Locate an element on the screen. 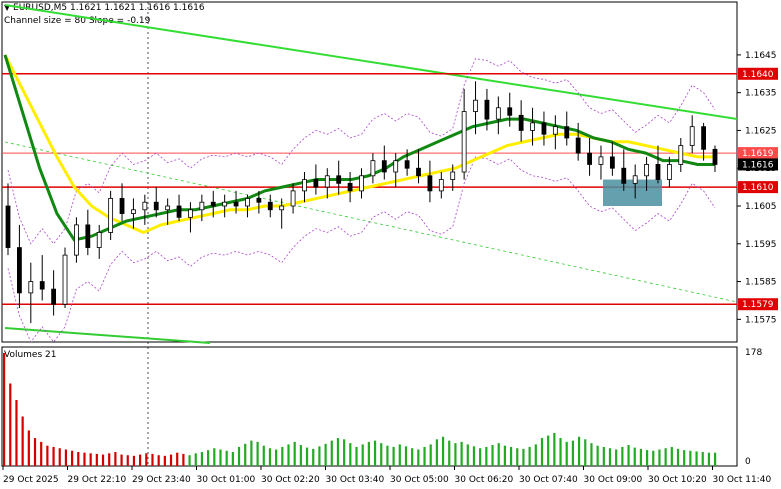 The image size is (781, 489). level-tag-label: 1.1640 is located at coordinates (758, 75).